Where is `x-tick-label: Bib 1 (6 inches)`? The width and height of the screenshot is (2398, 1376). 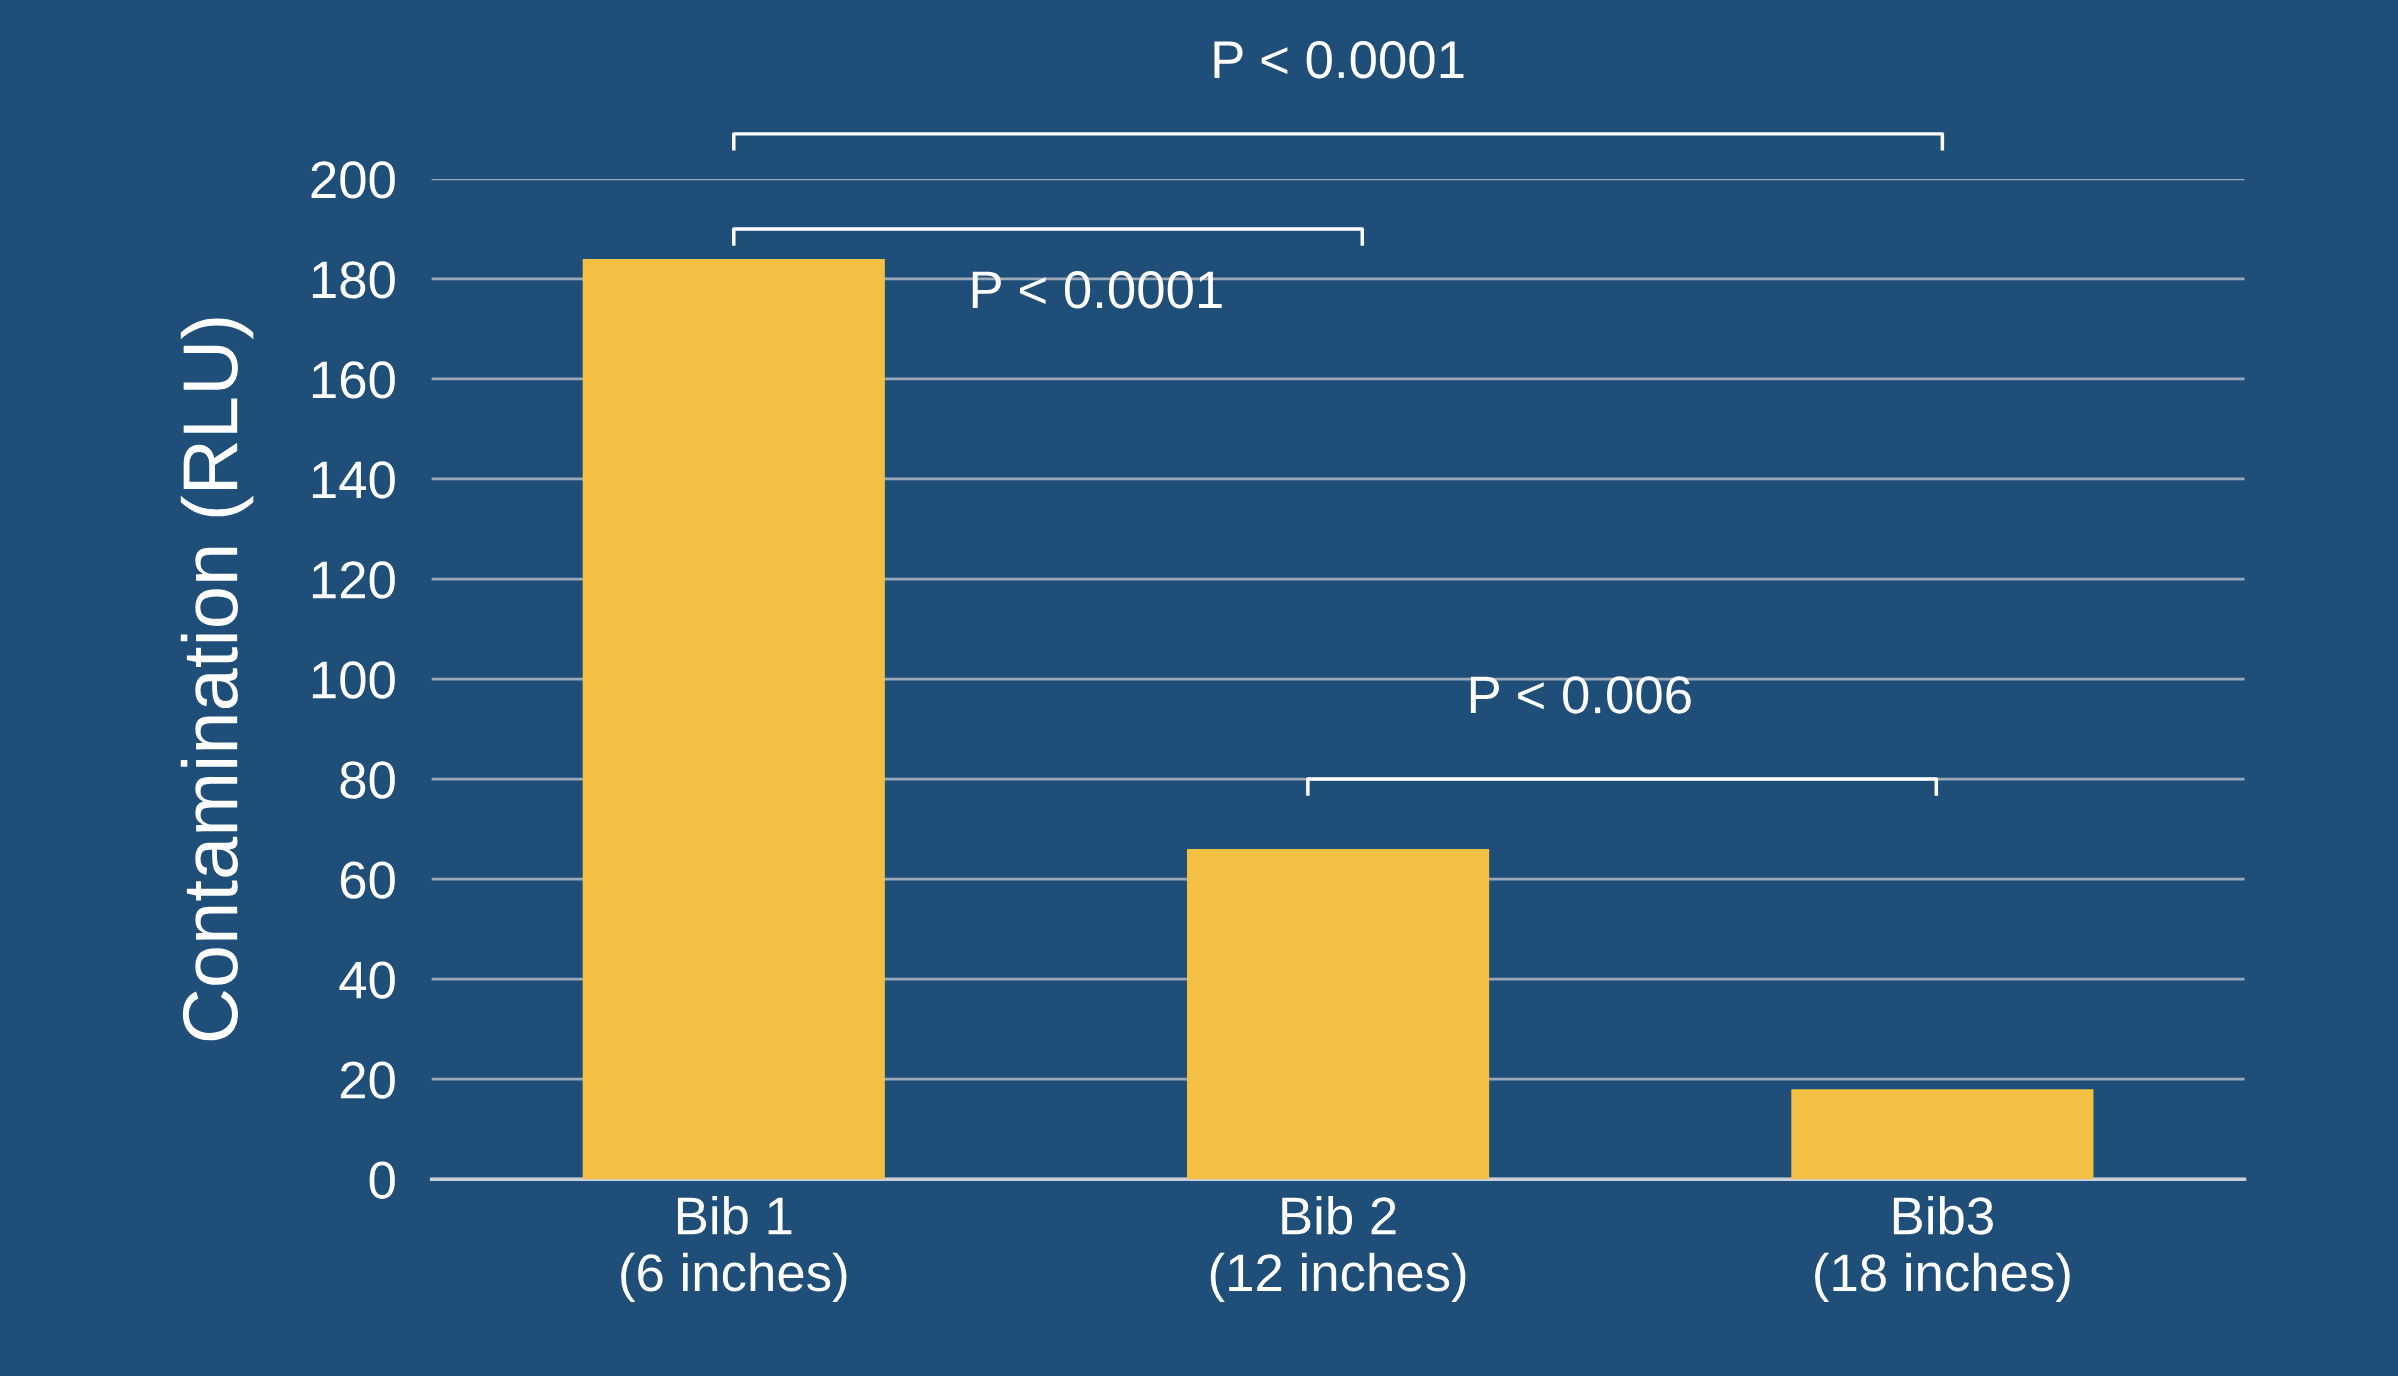
x-tick-label: Bib 1 (6 inches) is located at coordinates (734, 1248).